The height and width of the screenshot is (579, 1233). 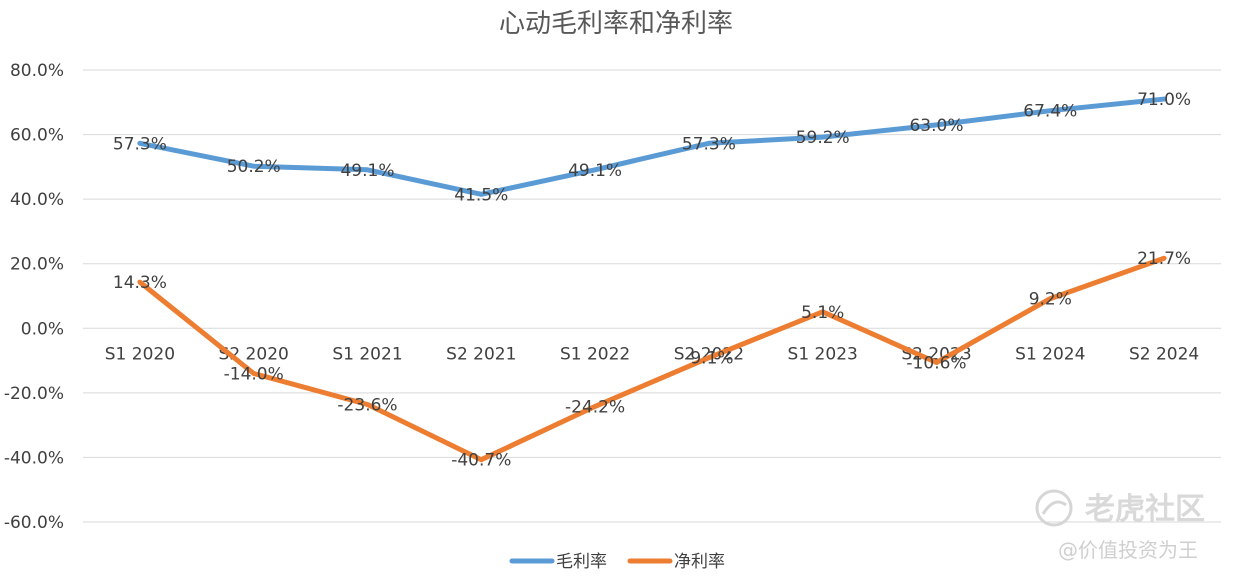 What do you see at coordinates (1054, 508) in the screenshot?
I see `tiger-logo-icon` at bounding box center [1054, 508].